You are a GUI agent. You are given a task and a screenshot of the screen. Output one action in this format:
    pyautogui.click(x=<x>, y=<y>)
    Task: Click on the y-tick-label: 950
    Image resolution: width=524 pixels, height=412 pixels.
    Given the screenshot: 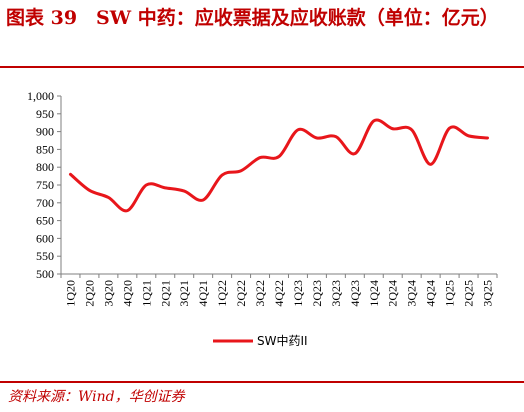 What is the action you would take?
    pyautogui.click(x=45, y=114)
    